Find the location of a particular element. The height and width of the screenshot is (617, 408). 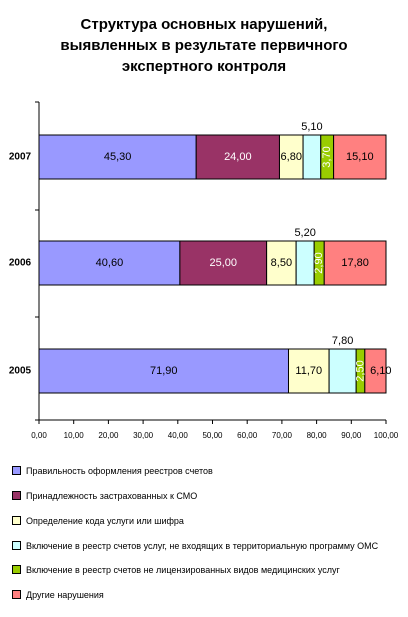

chart-title-line: выявленных в результате первичного is located at coordinates (204, 45).